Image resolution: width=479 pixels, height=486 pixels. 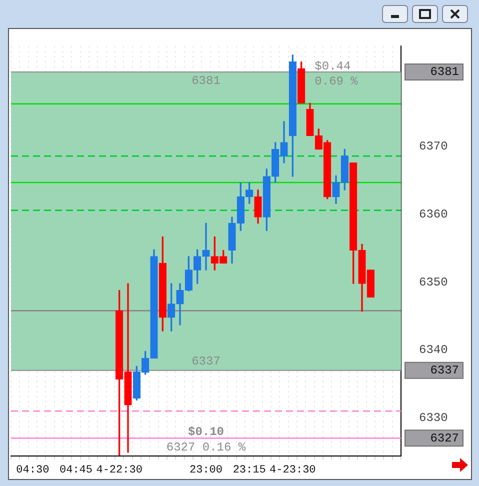 I want to click on x-tick-label: 04:45, so click(x=76, y=470).